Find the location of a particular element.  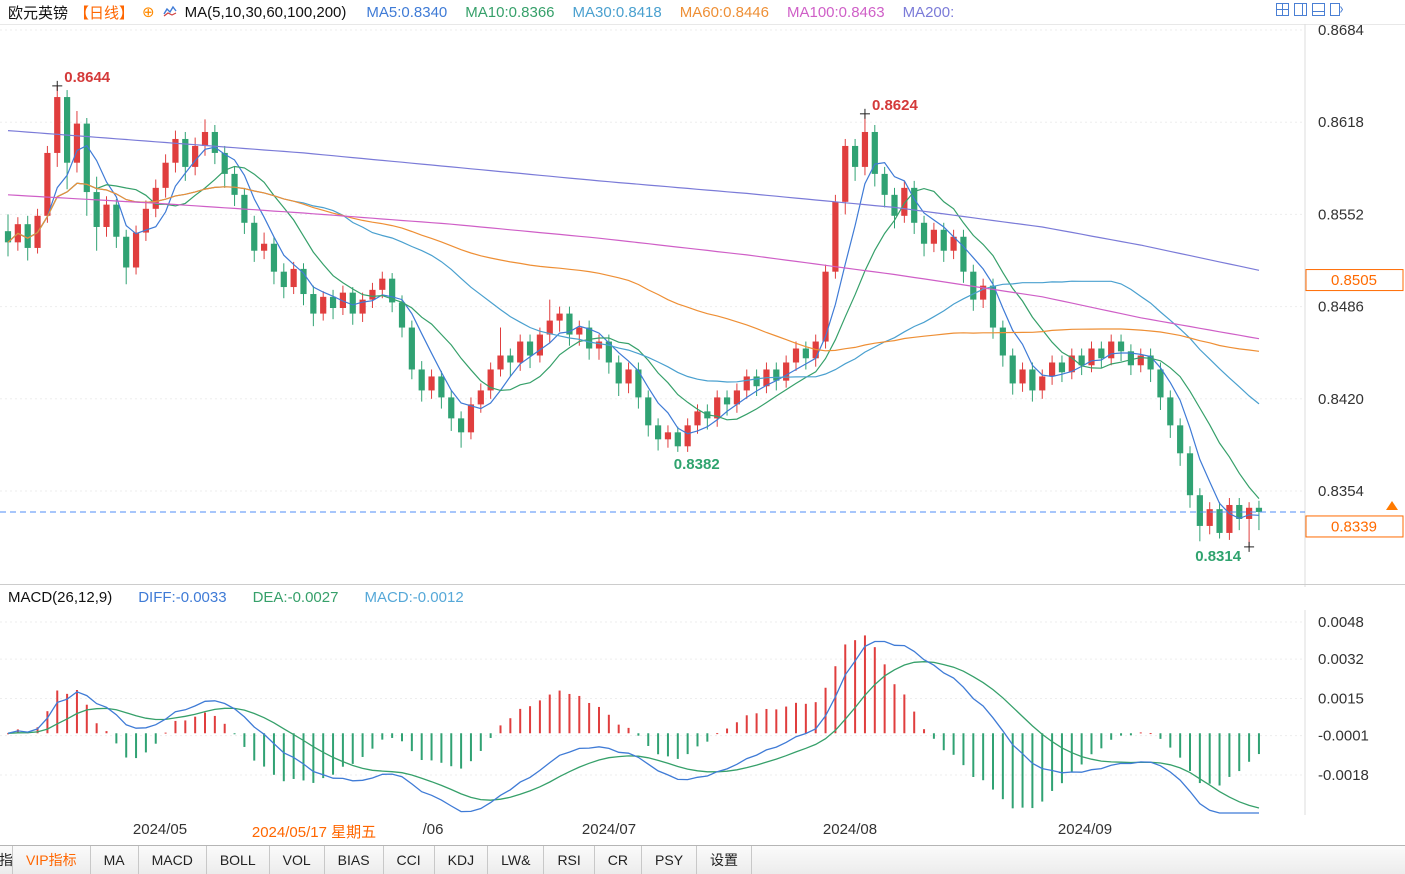

macd-title: MACD(26,12,9) is located at coordinates (60, 597).